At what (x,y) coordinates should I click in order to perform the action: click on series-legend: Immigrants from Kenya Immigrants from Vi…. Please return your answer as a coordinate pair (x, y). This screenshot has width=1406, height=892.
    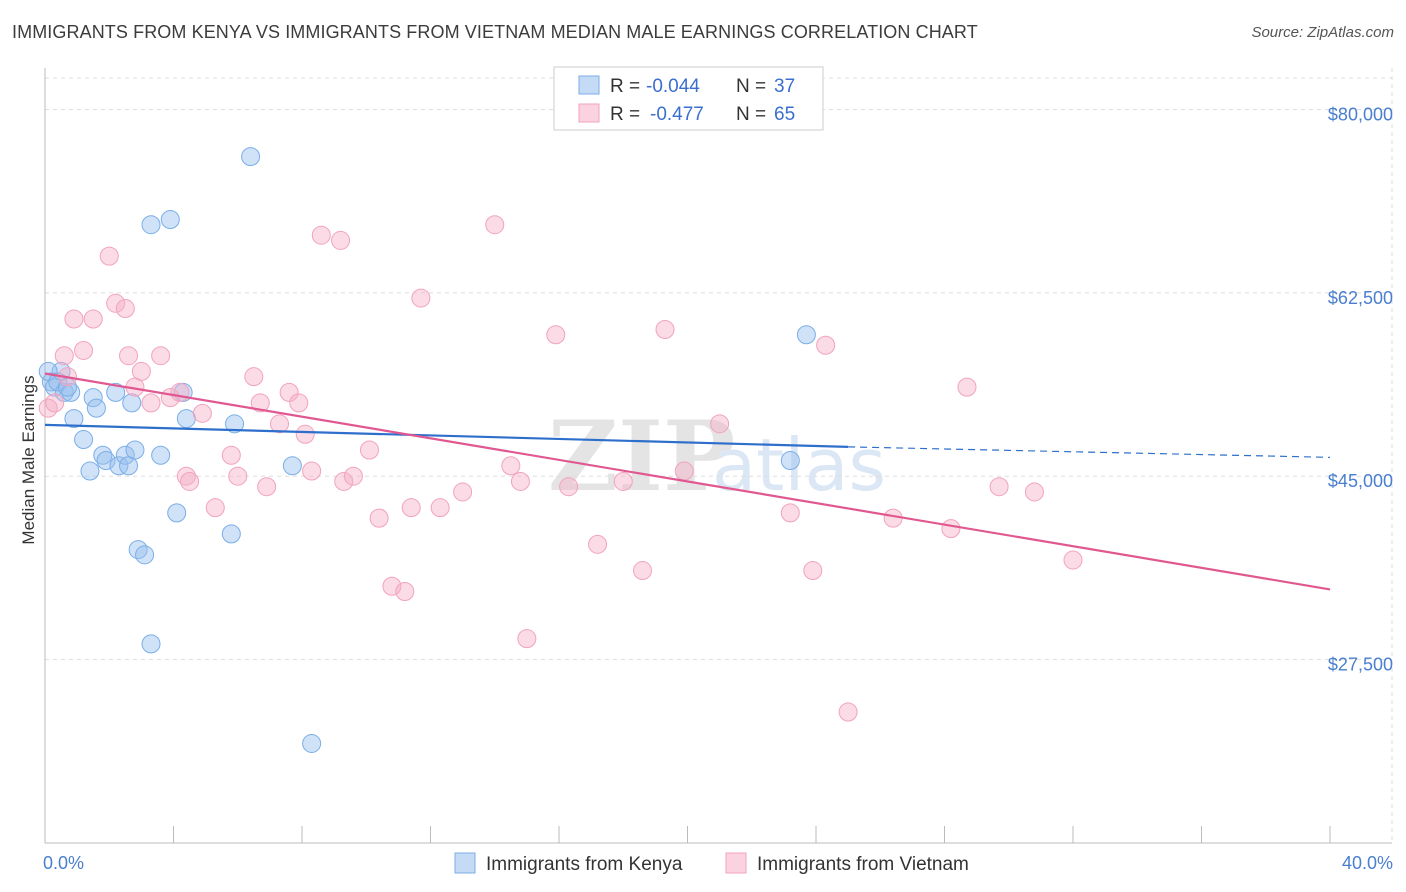
    Looking at the image, I should click on (711, 863).